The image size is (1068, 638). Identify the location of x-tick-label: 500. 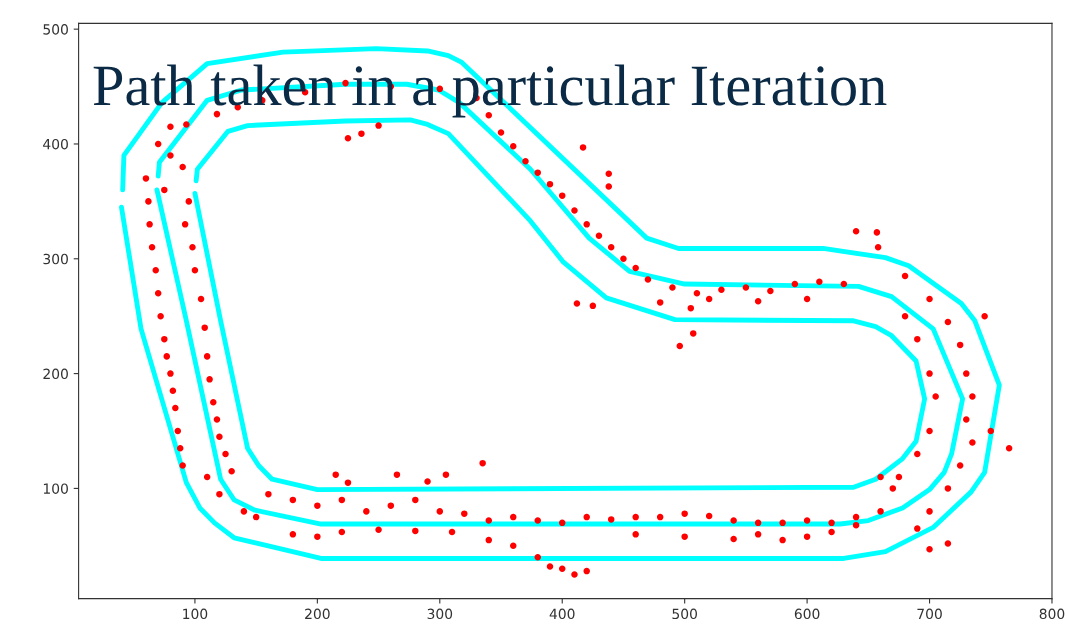
(684, 614).